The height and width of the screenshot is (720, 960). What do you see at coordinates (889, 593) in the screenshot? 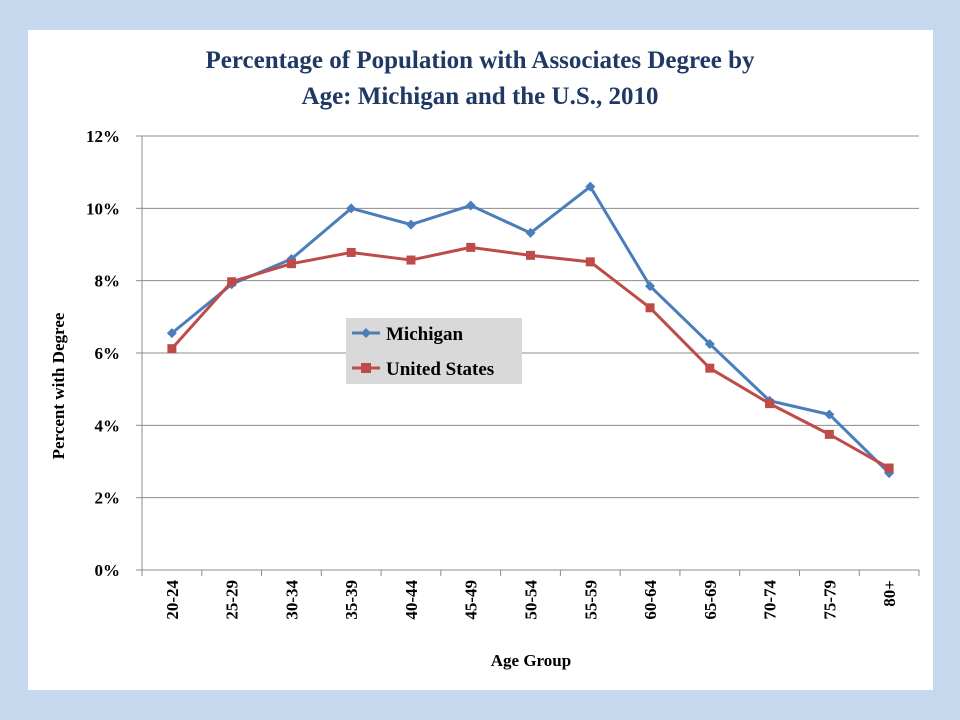
I see `x-tick-label: 80+` at bounding box center [889, 593].